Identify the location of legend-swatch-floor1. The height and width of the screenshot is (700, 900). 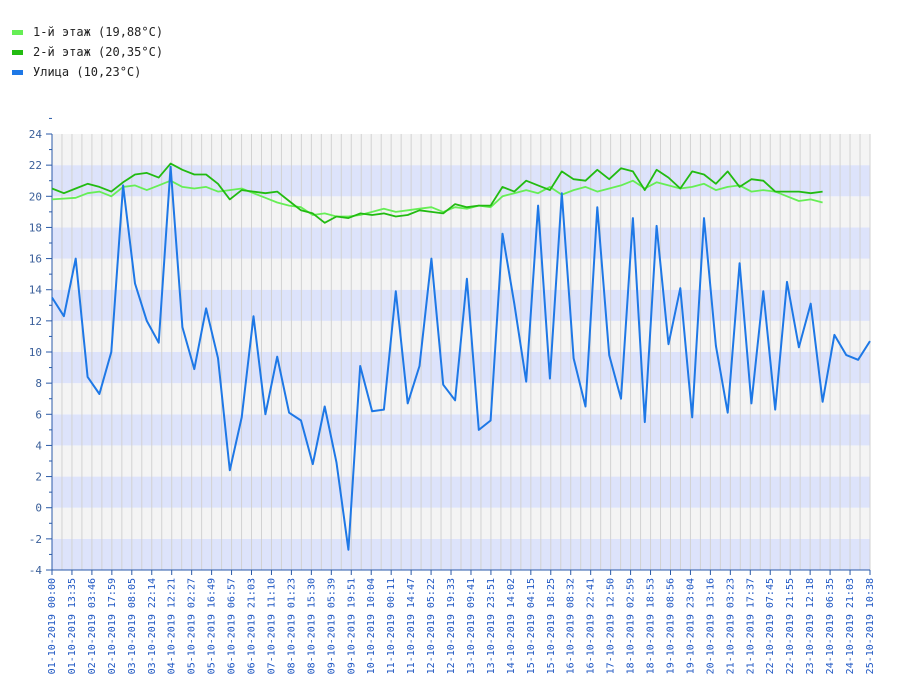
(17, 32).